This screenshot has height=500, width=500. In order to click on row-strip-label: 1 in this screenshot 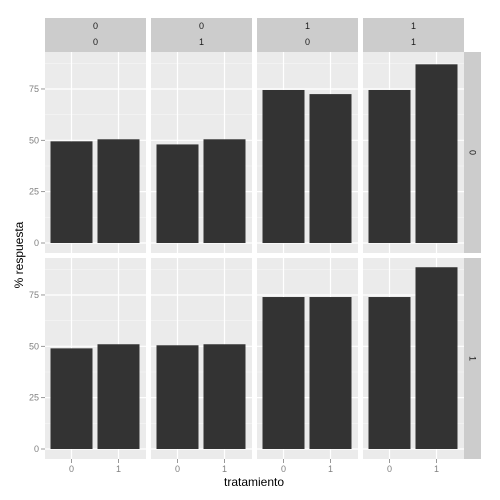, I will do `click(473, 358)`.